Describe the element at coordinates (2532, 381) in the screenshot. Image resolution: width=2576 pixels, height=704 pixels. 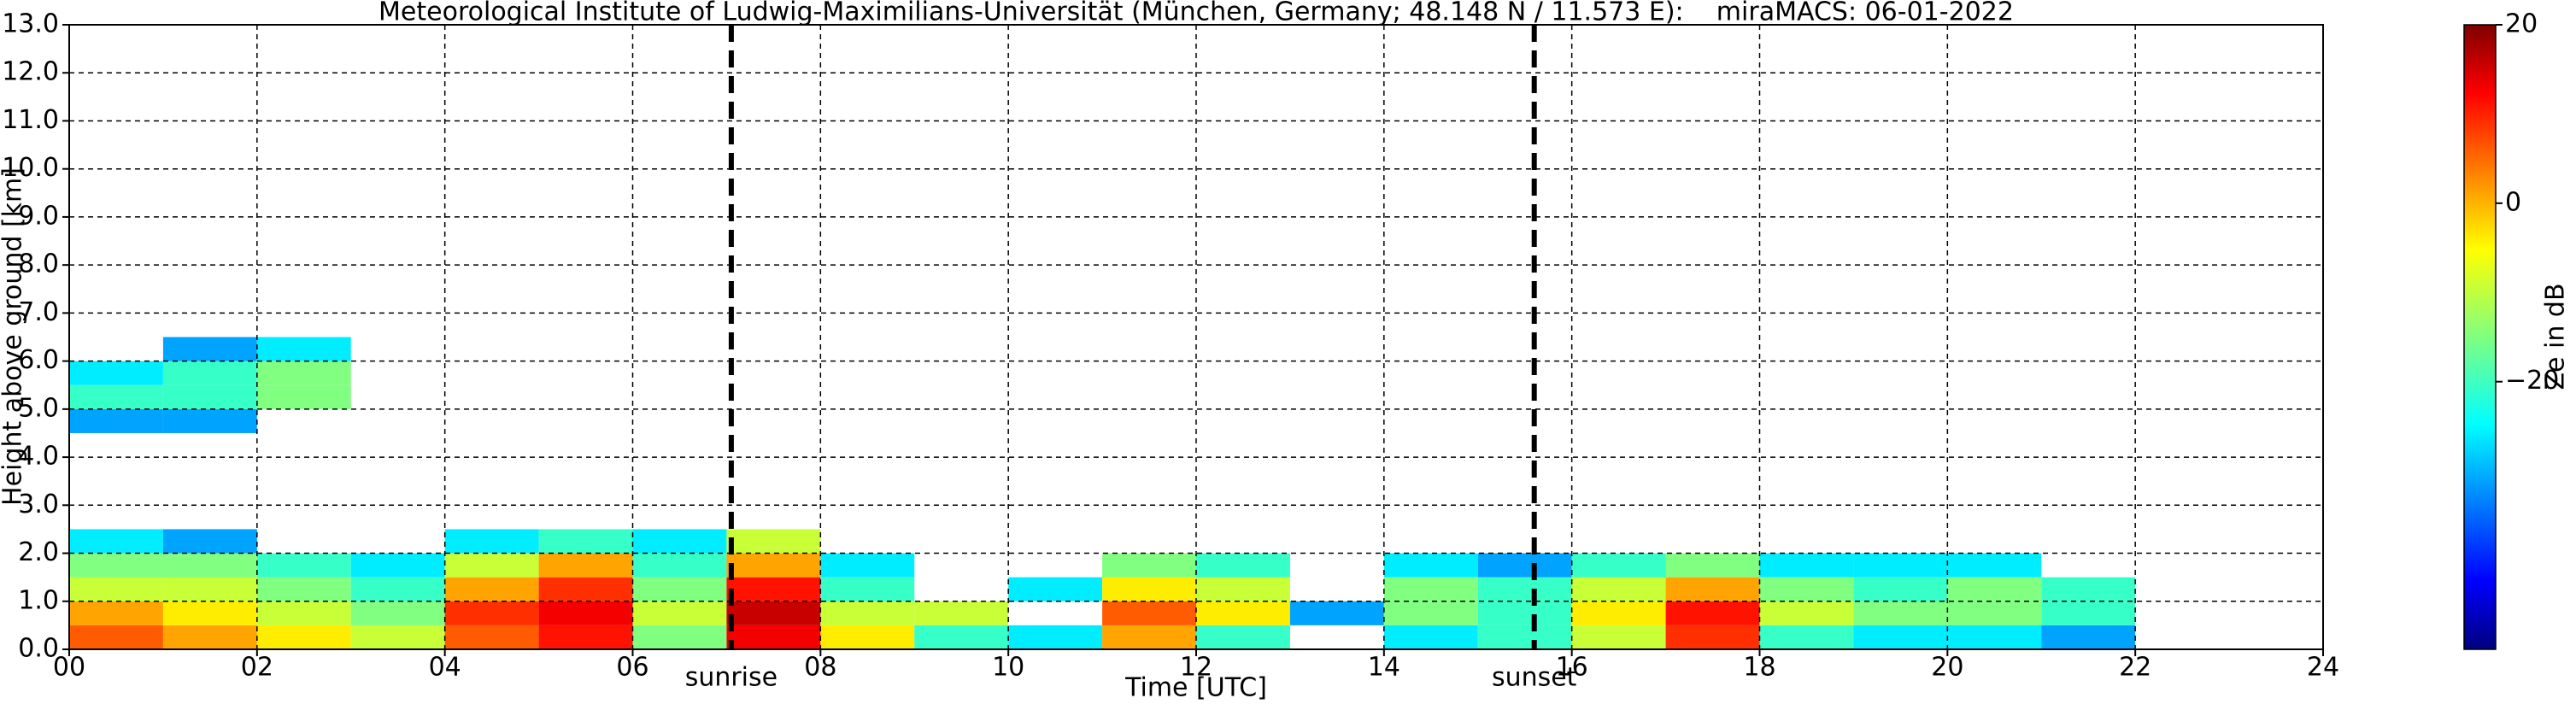
I see `colorbar-tick-label: −20` at that location.